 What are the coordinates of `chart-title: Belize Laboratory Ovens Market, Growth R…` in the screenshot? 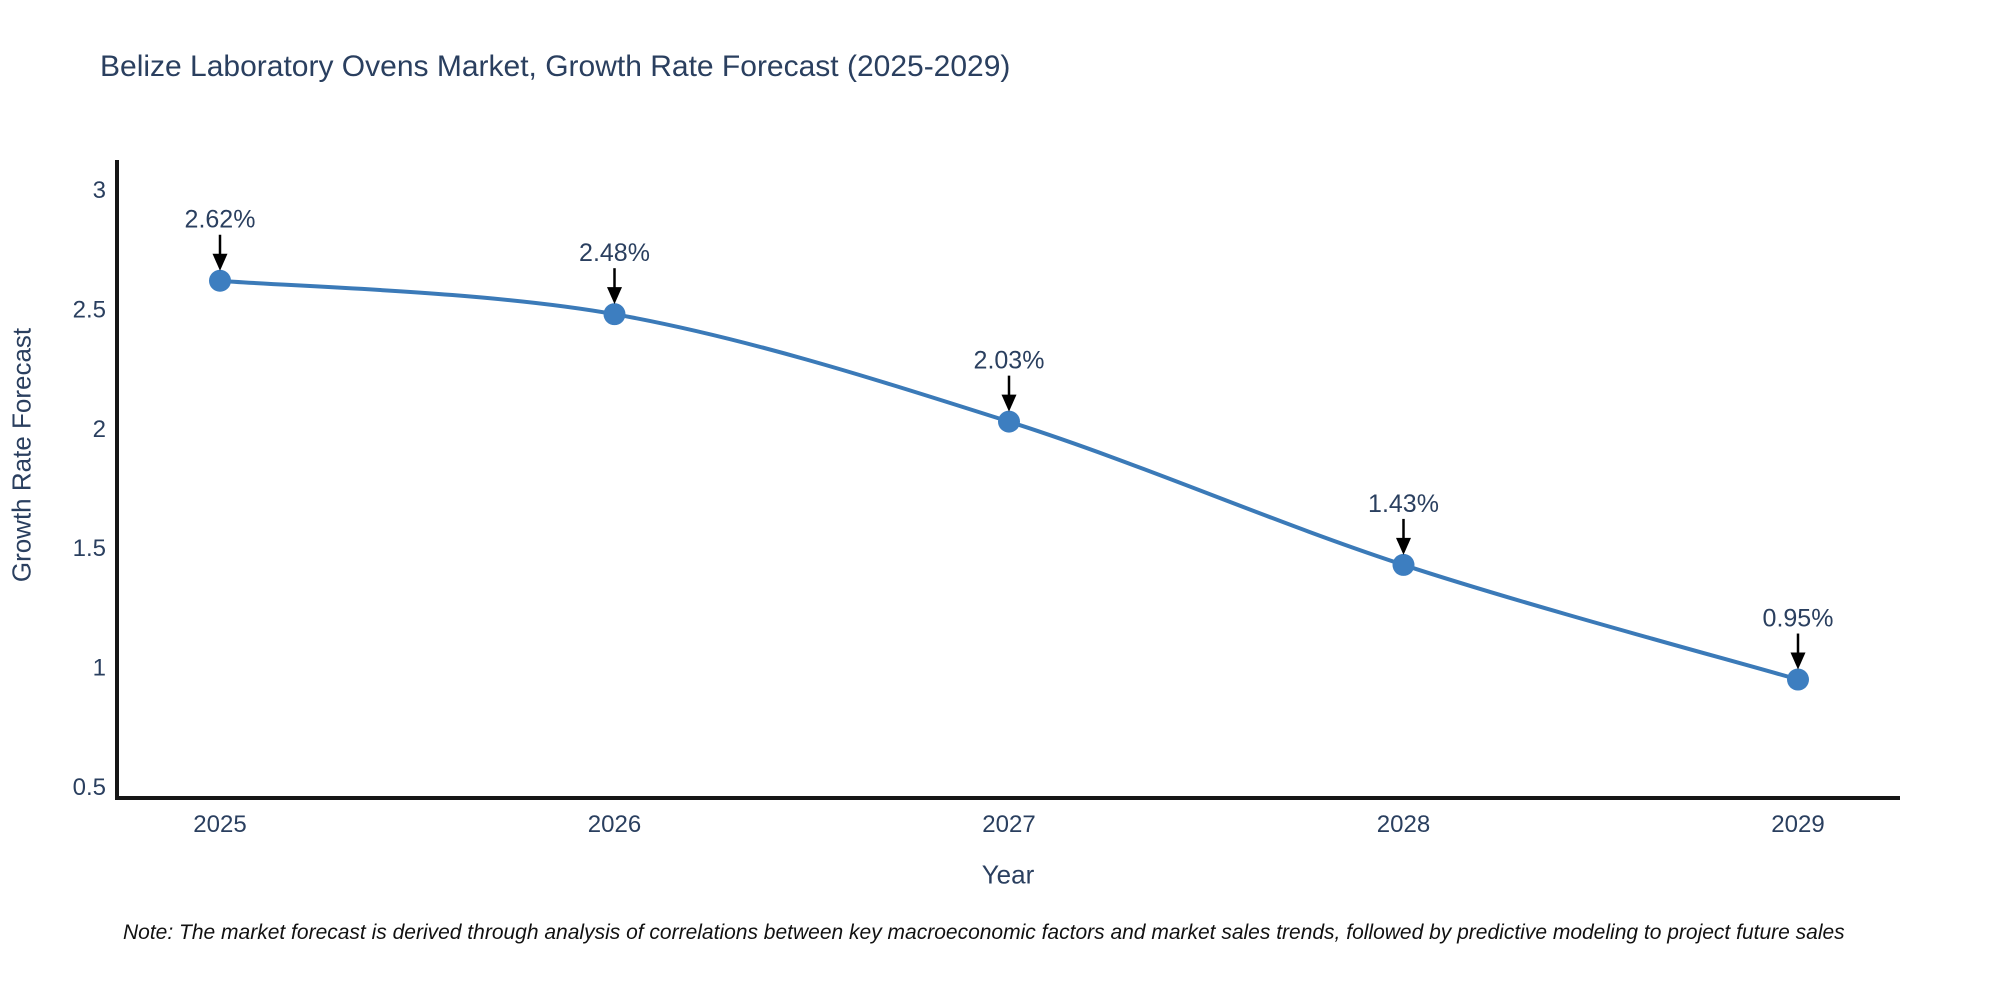 It's located at (555, 66).